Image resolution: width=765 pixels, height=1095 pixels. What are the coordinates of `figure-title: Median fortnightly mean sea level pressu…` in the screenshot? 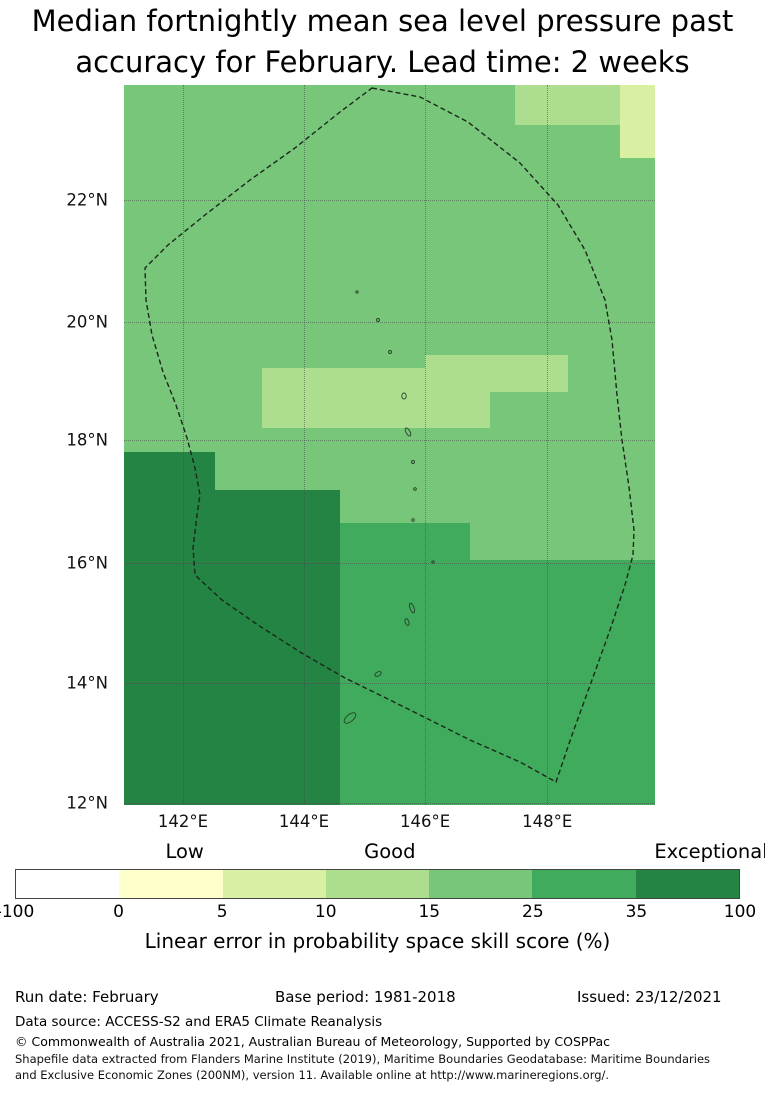 It's located at (382, 41).